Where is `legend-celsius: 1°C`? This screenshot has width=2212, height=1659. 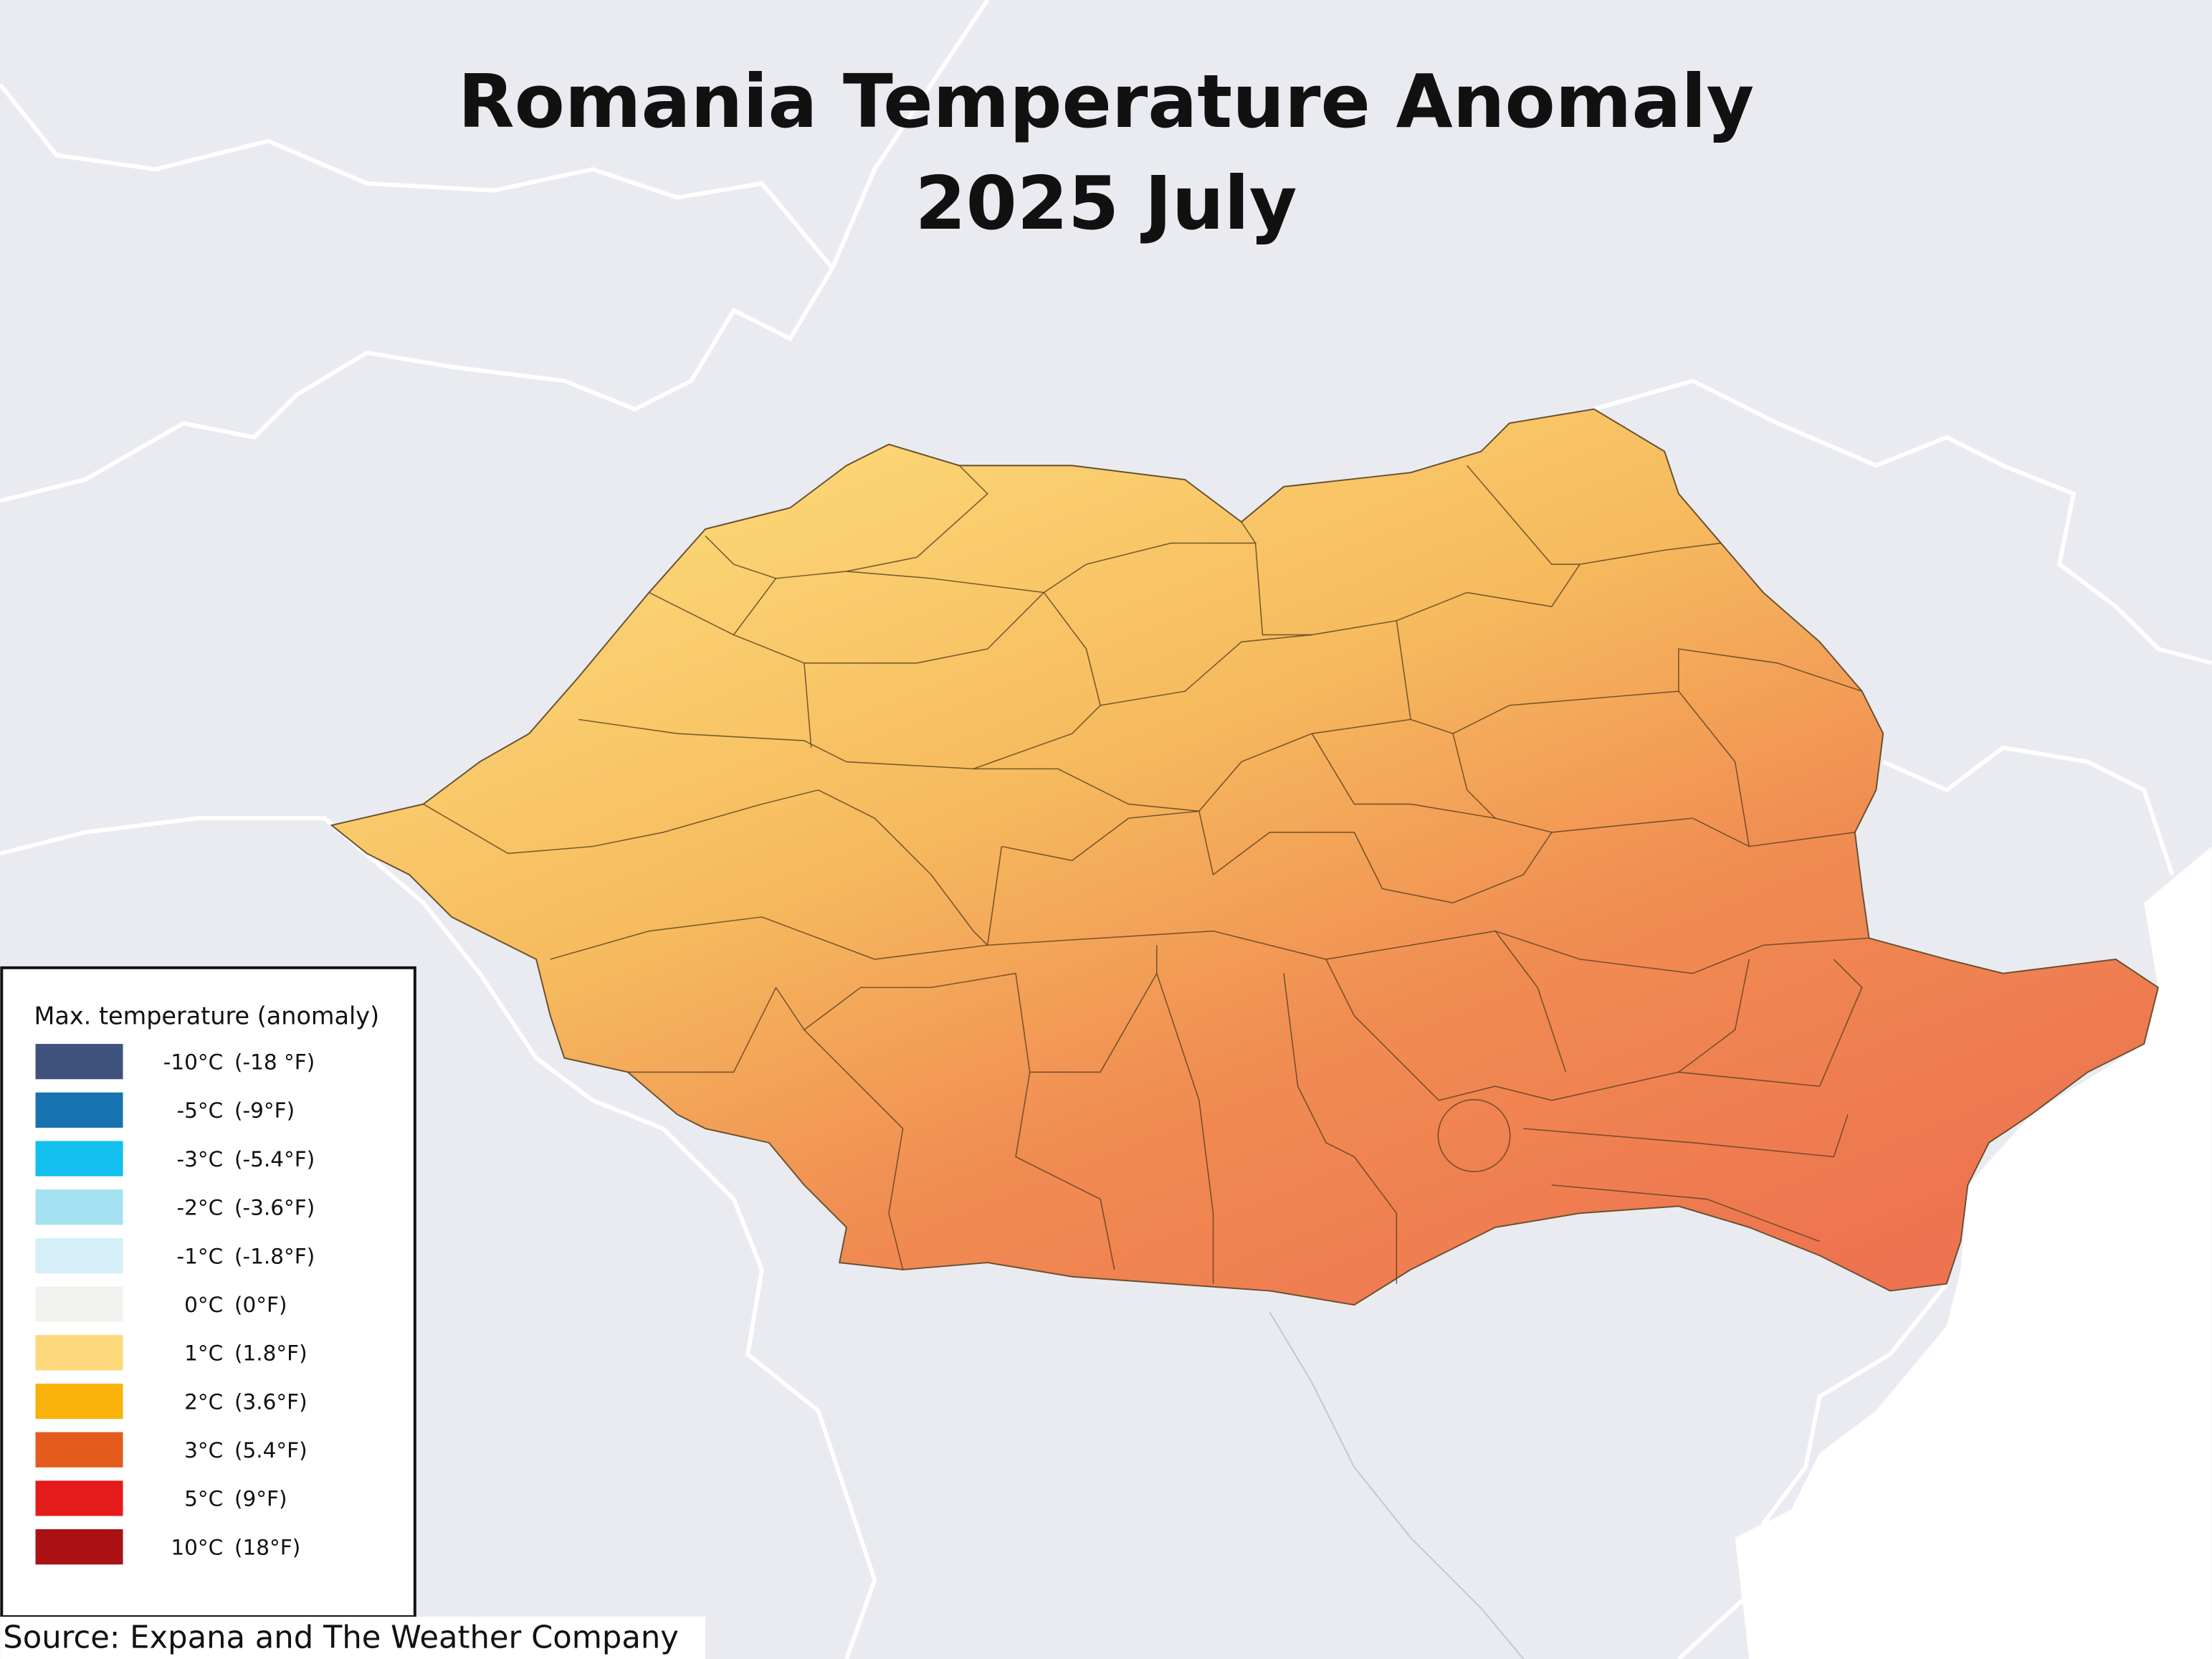
legend-celsius: 1°C is located at coordinates (204, 1353).